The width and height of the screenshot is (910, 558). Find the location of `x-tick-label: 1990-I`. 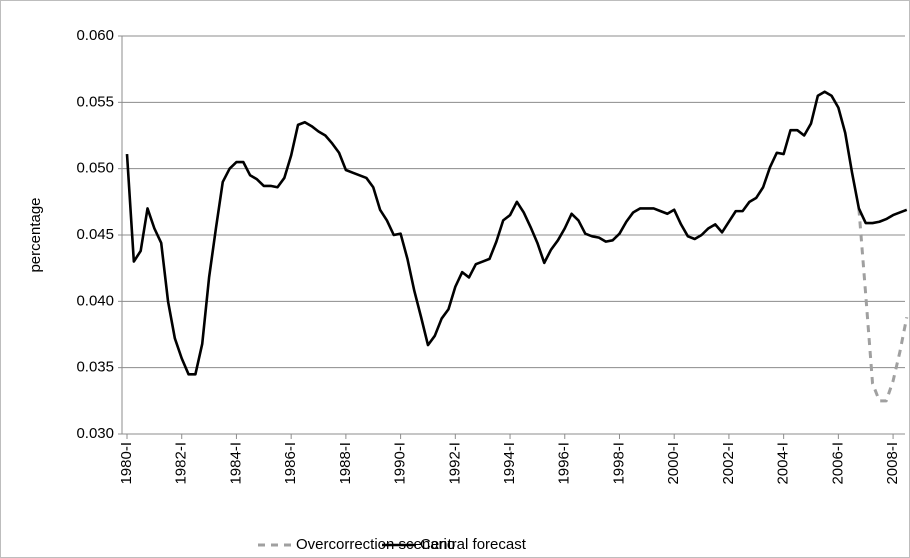

x-tick-label: 1990-I is located at coordinates (400, 463).